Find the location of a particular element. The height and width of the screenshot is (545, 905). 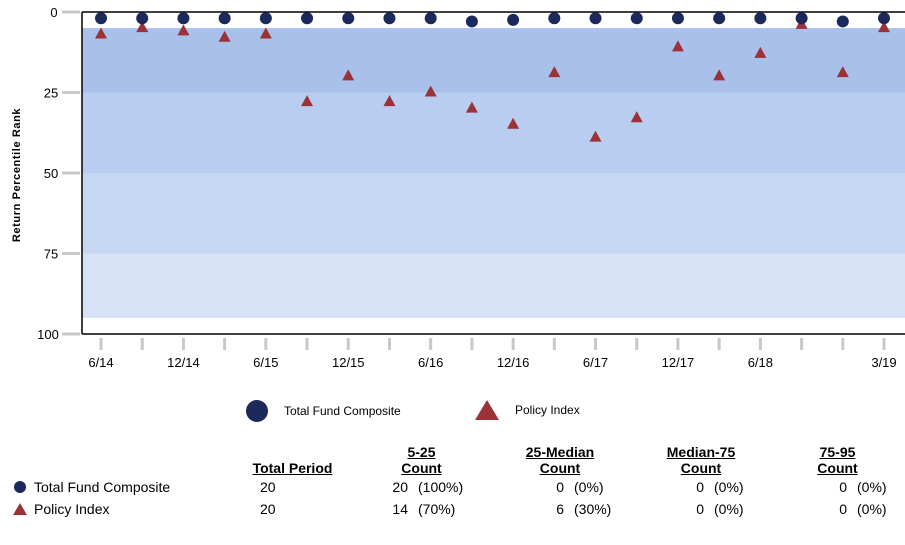

x-tick-label: 12/15 is located at coordinates (348, 362).